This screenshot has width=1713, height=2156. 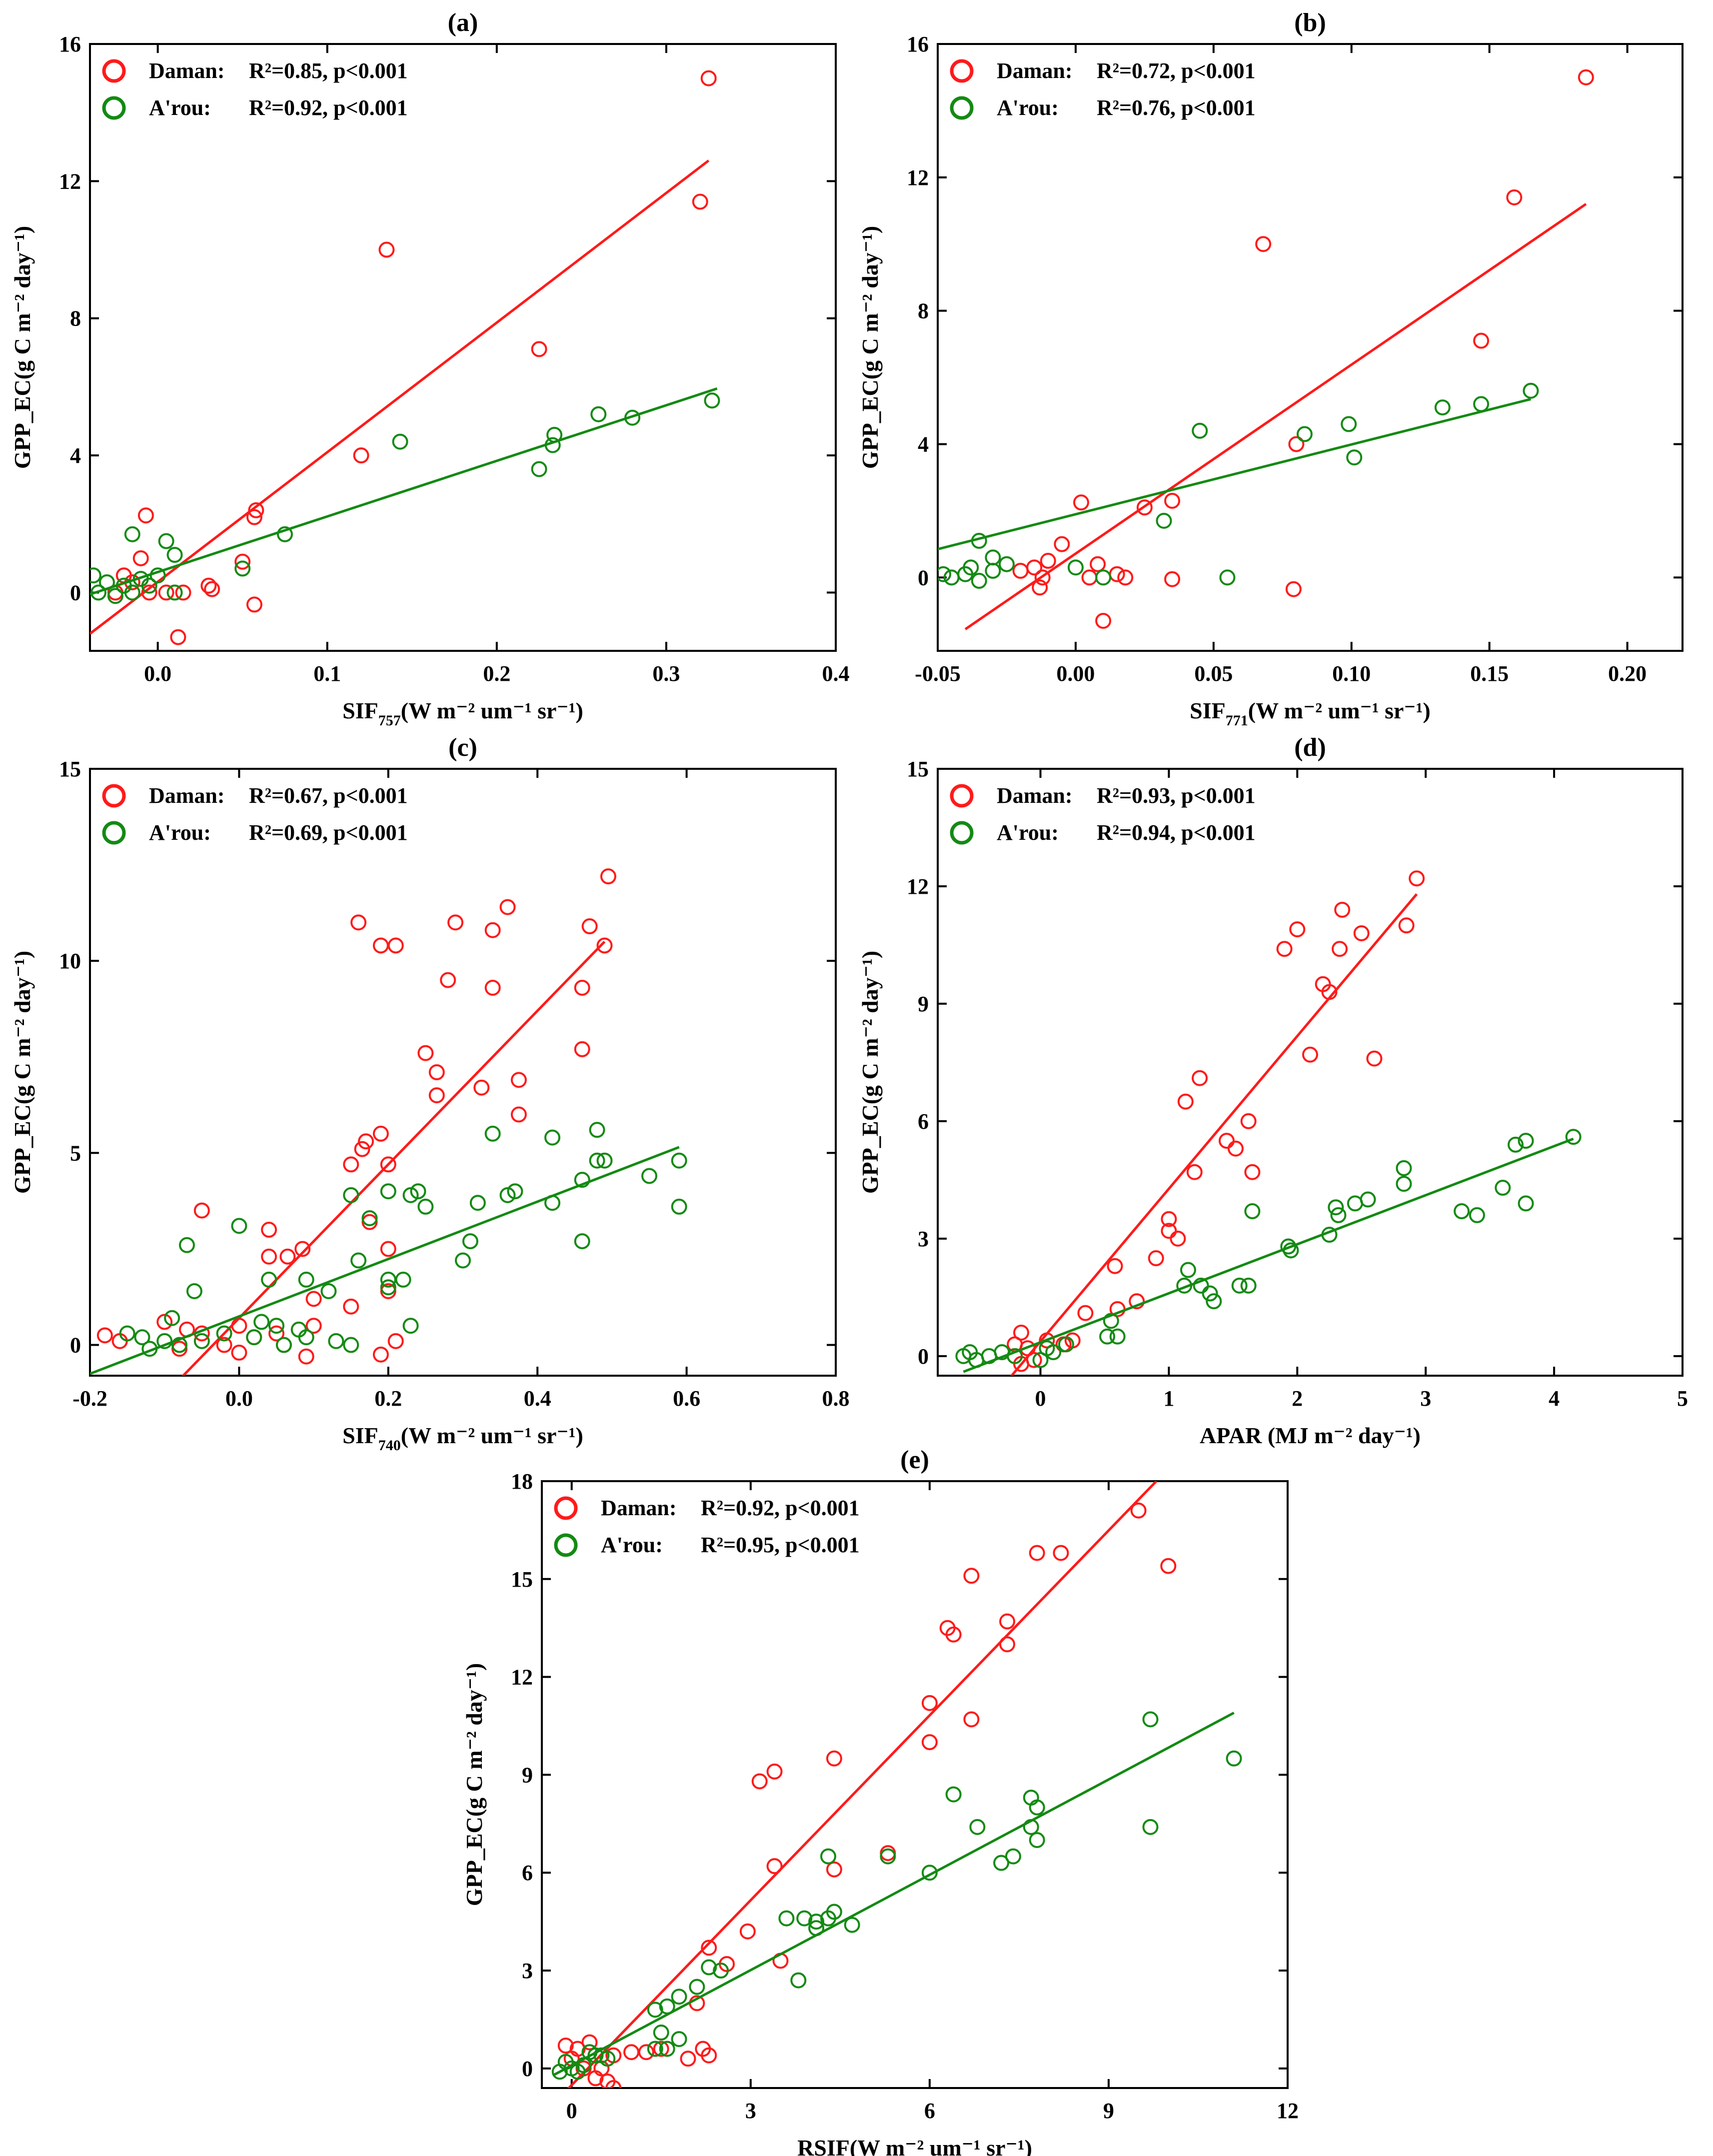 I want to click on x-tick-label: 12, so click(x=1288, y=2111).